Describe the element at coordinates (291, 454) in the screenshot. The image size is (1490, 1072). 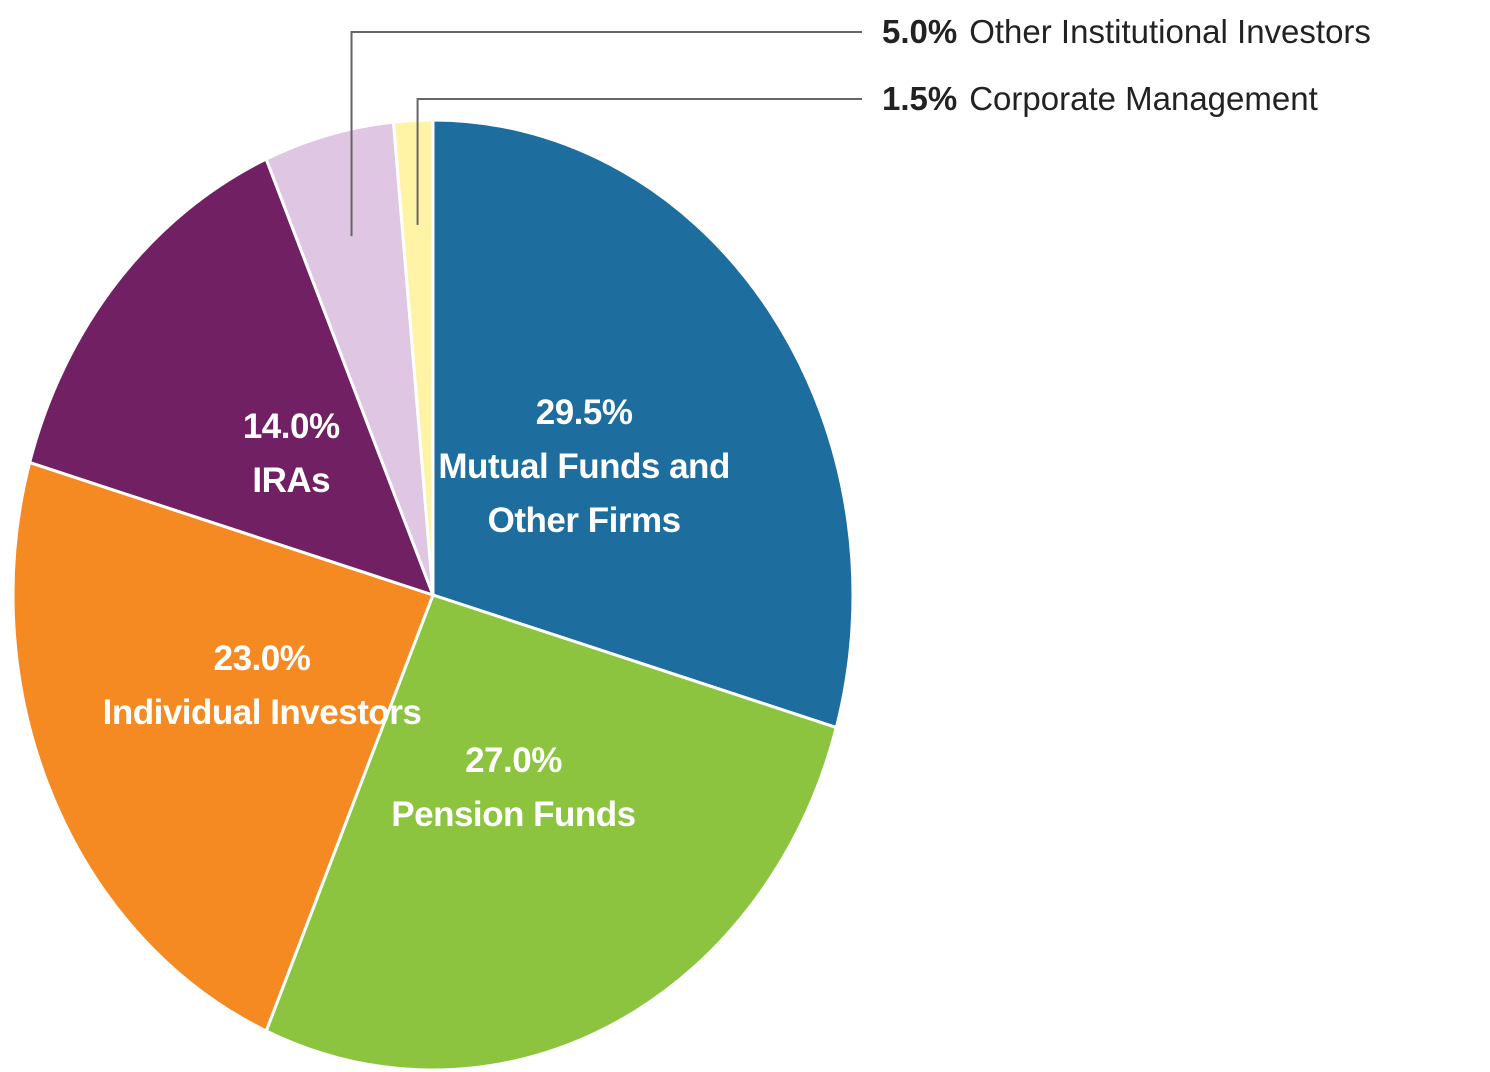
I see `slice-label: 14.0% IRAs` at that location.